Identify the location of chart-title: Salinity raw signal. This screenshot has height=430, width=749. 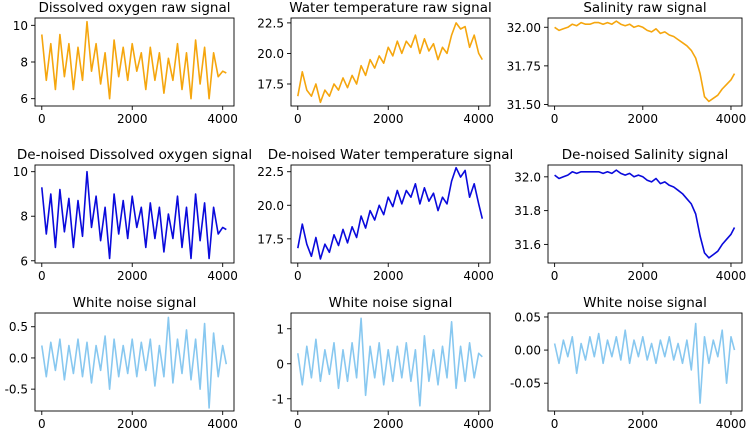
(644, 8).